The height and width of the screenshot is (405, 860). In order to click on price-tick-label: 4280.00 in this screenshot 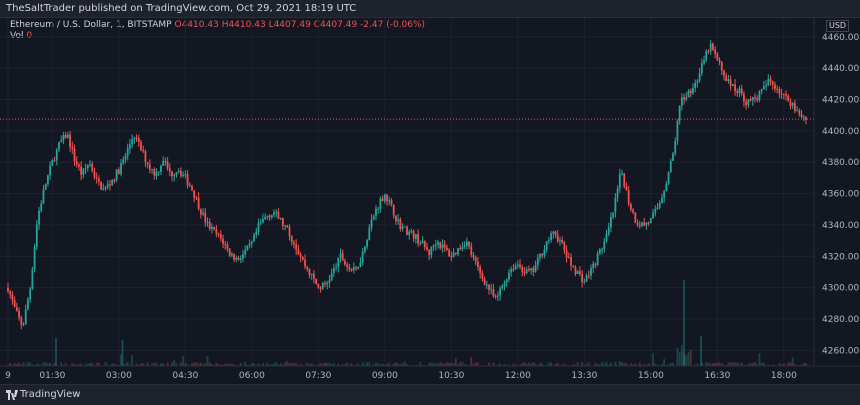, I will do `click(840, 320)`.